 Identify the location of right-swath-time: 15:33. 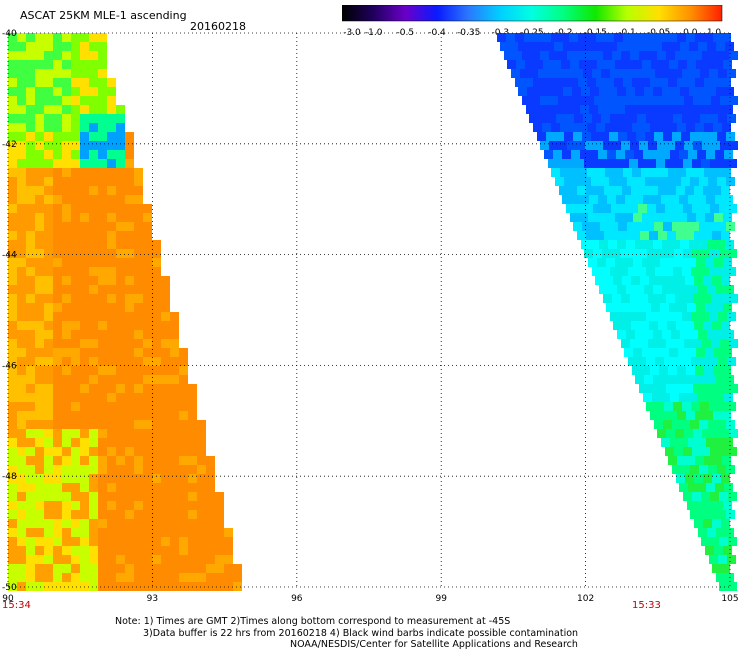
(646, 605).